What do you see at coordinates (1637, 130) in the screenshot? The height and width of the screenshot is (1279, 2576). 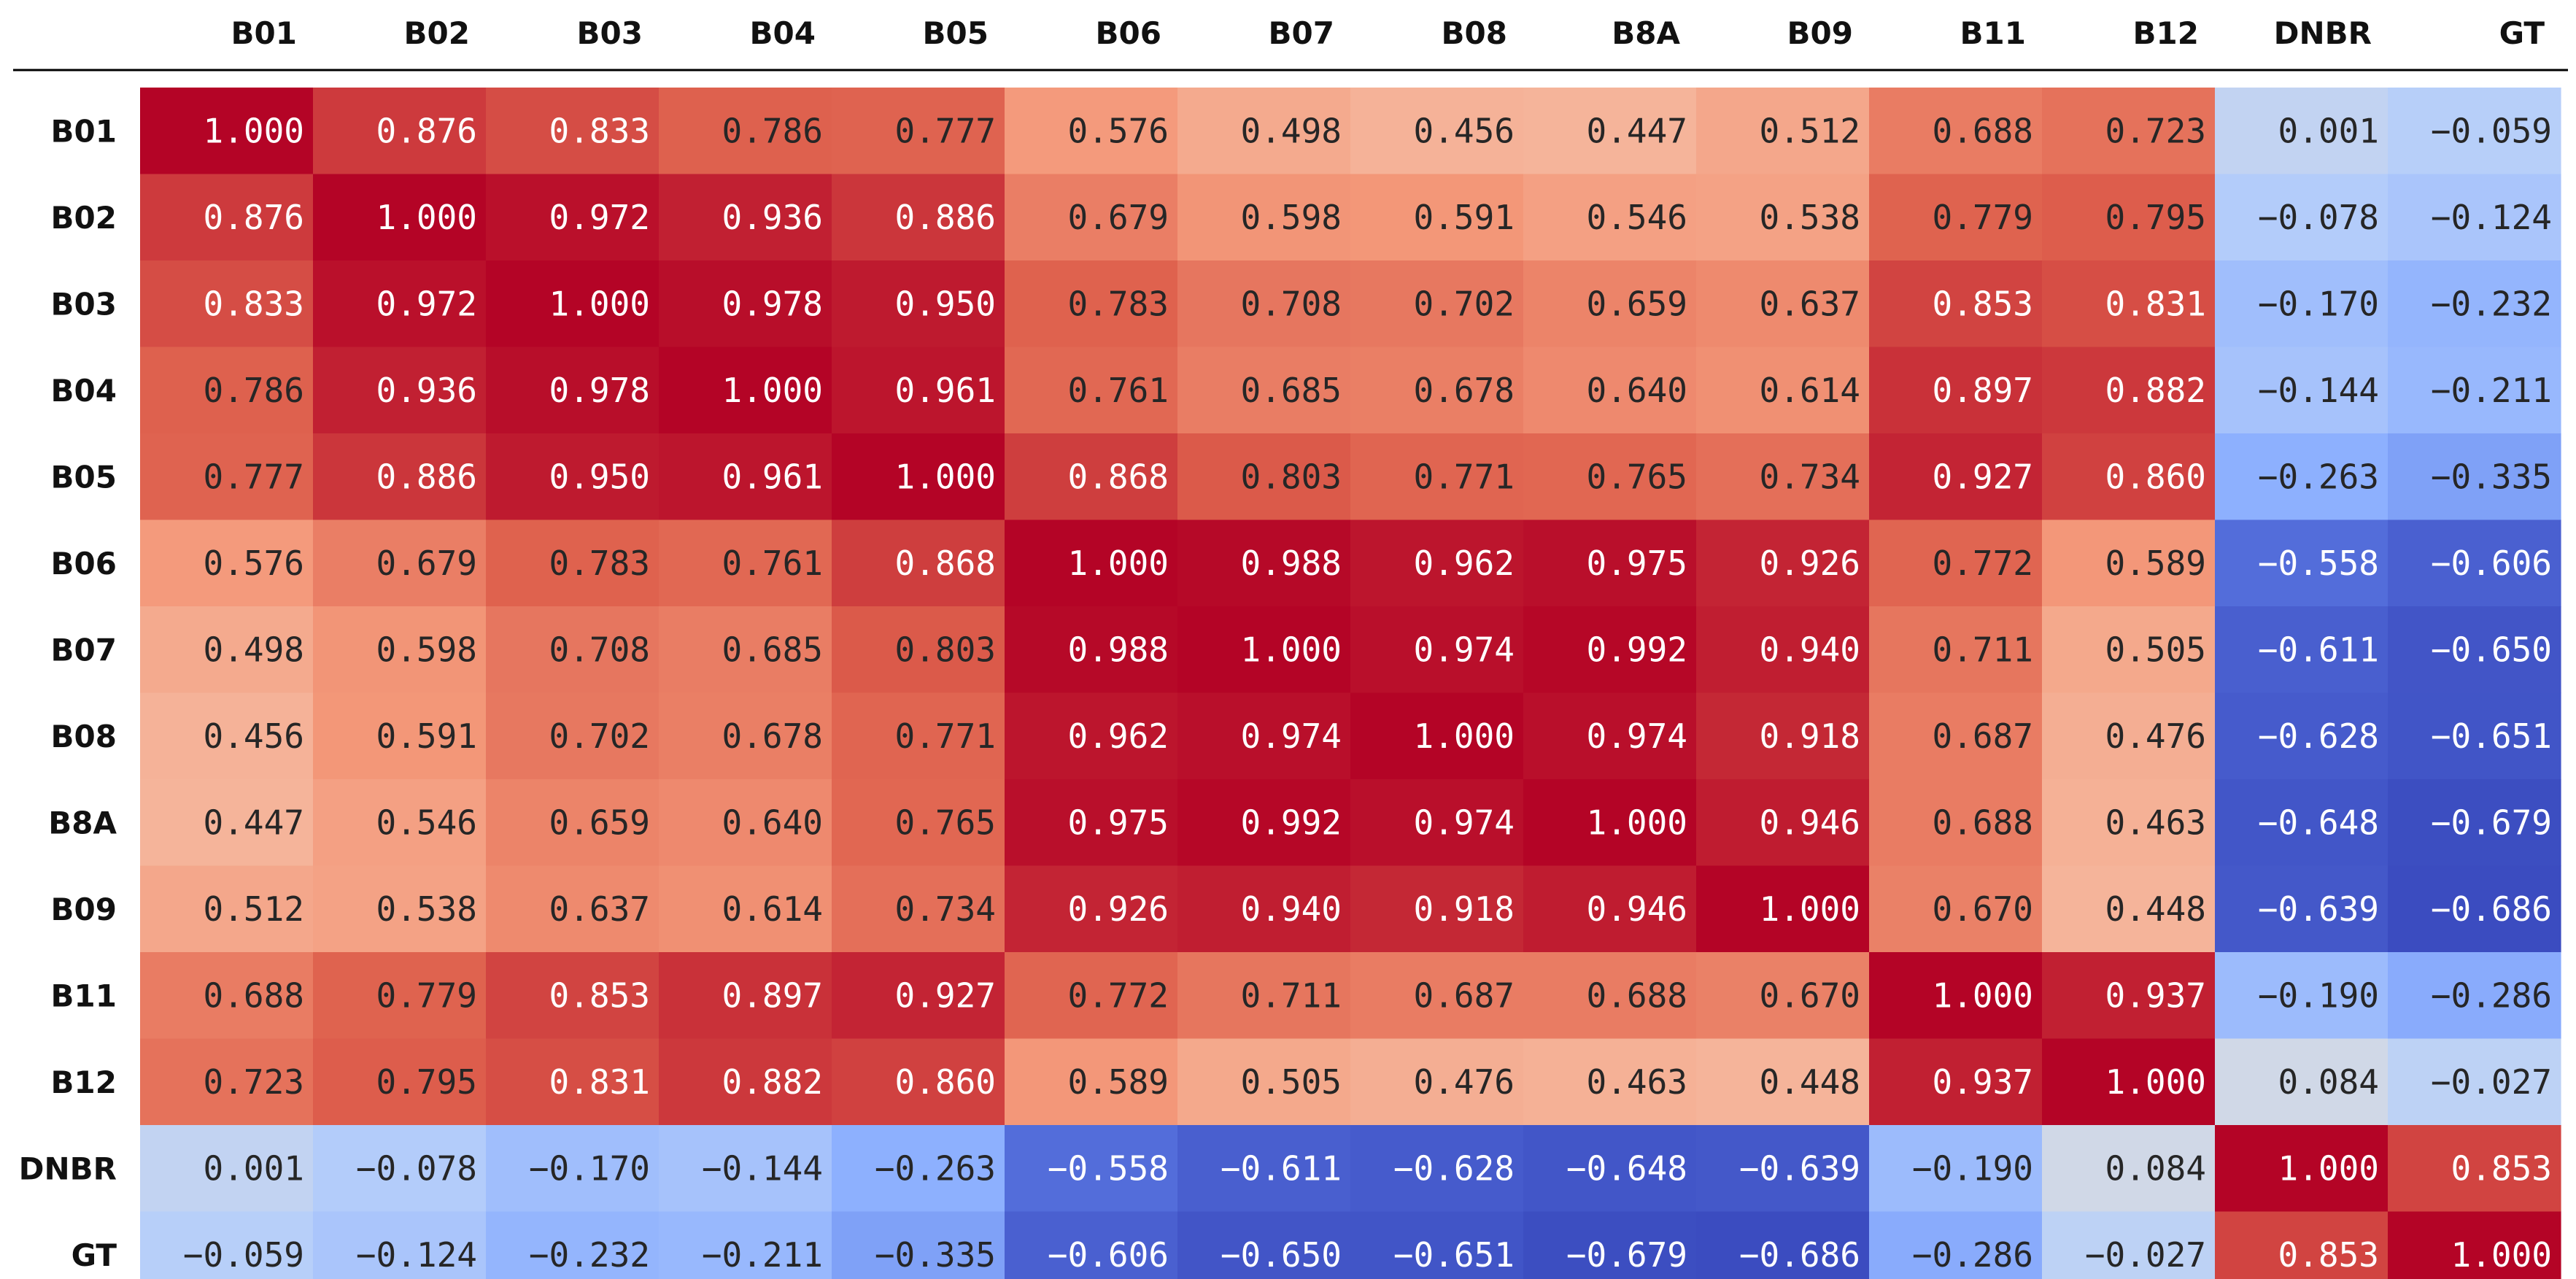 I see `cell-value-label: 0.447` at bounding box center [1637, 130].